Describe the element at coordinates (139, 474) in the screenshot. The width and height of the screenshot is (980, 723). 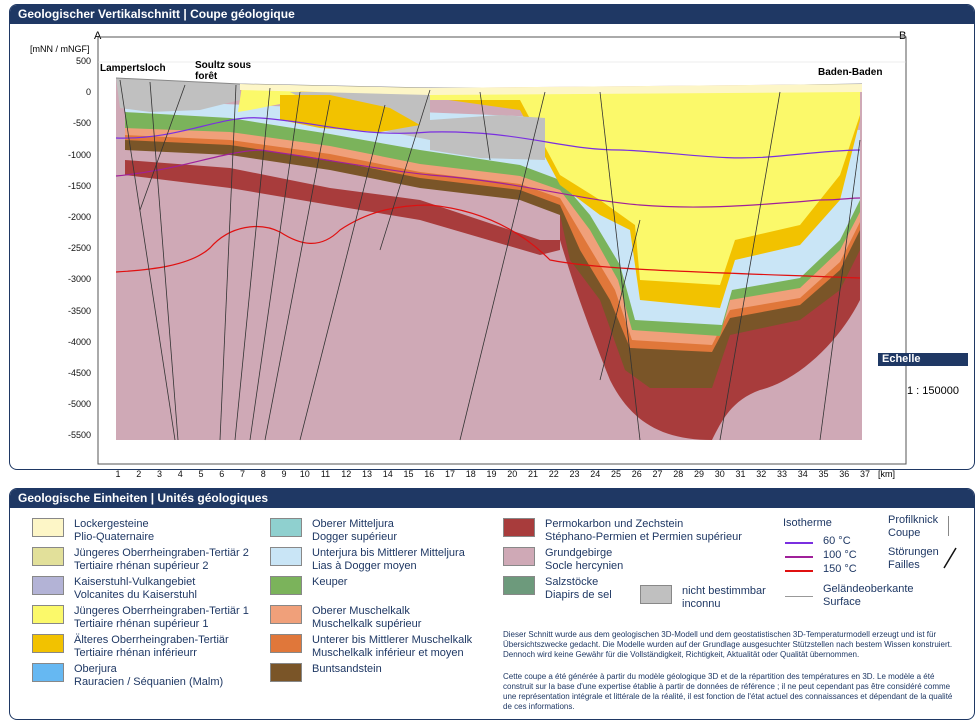
I see `x-tick-label: 2` at that location.